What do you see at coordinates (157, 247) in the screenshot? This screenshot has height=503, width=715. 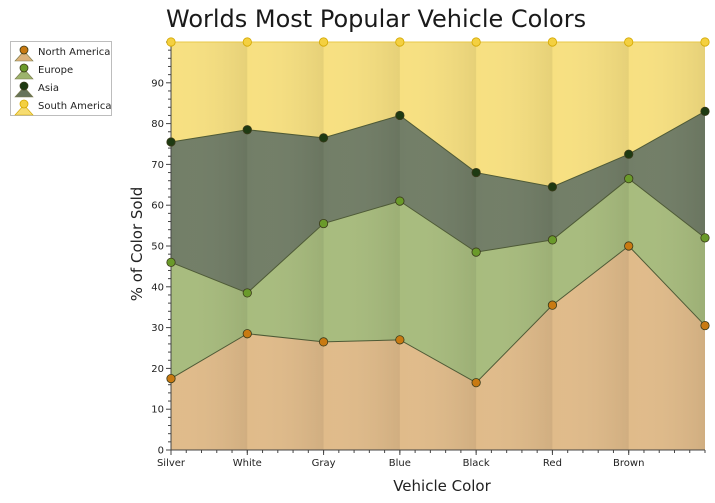 I see `y-tick-label: 50` at bounding box center [157, 247].